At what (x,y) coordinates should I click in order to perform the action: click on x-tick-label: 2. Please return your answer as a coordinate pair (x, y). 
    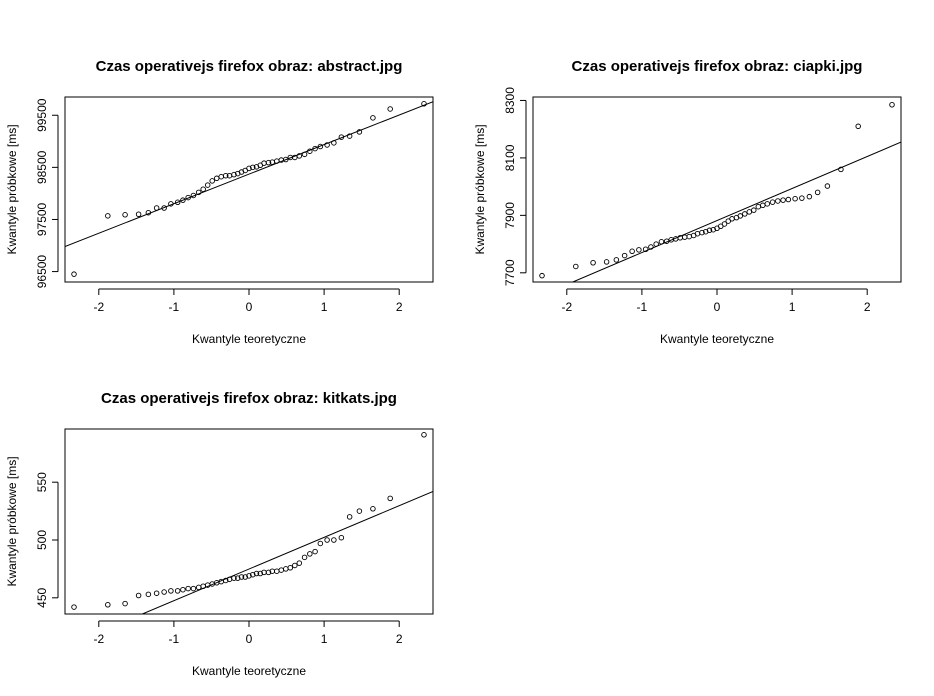
    Looking at the image, I should click on (399, 307).